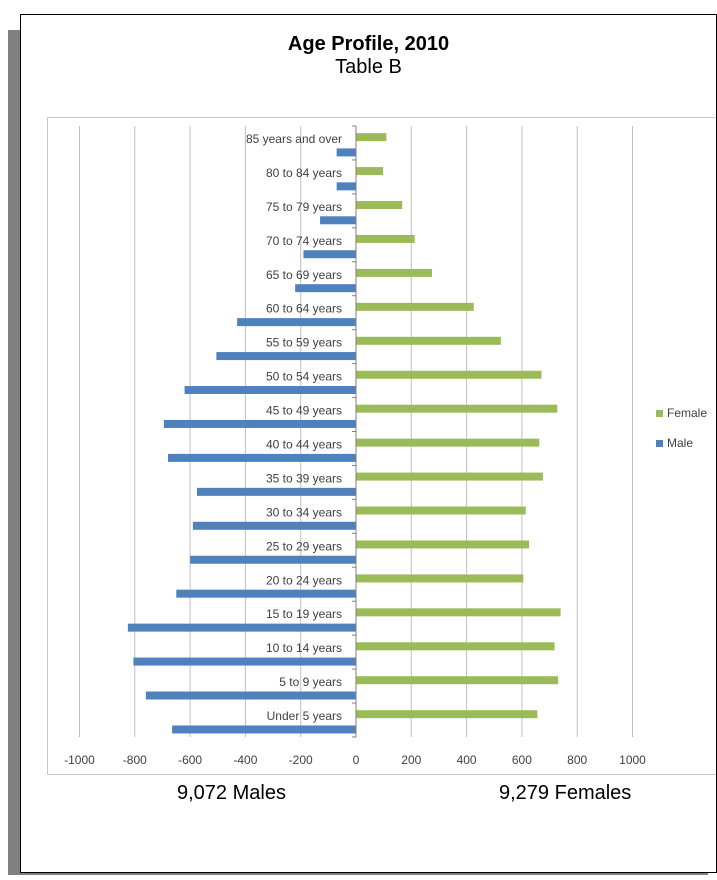 The image size is (717, 880). I want to click on category-label: 25 to 29 years, so click(304, 546).